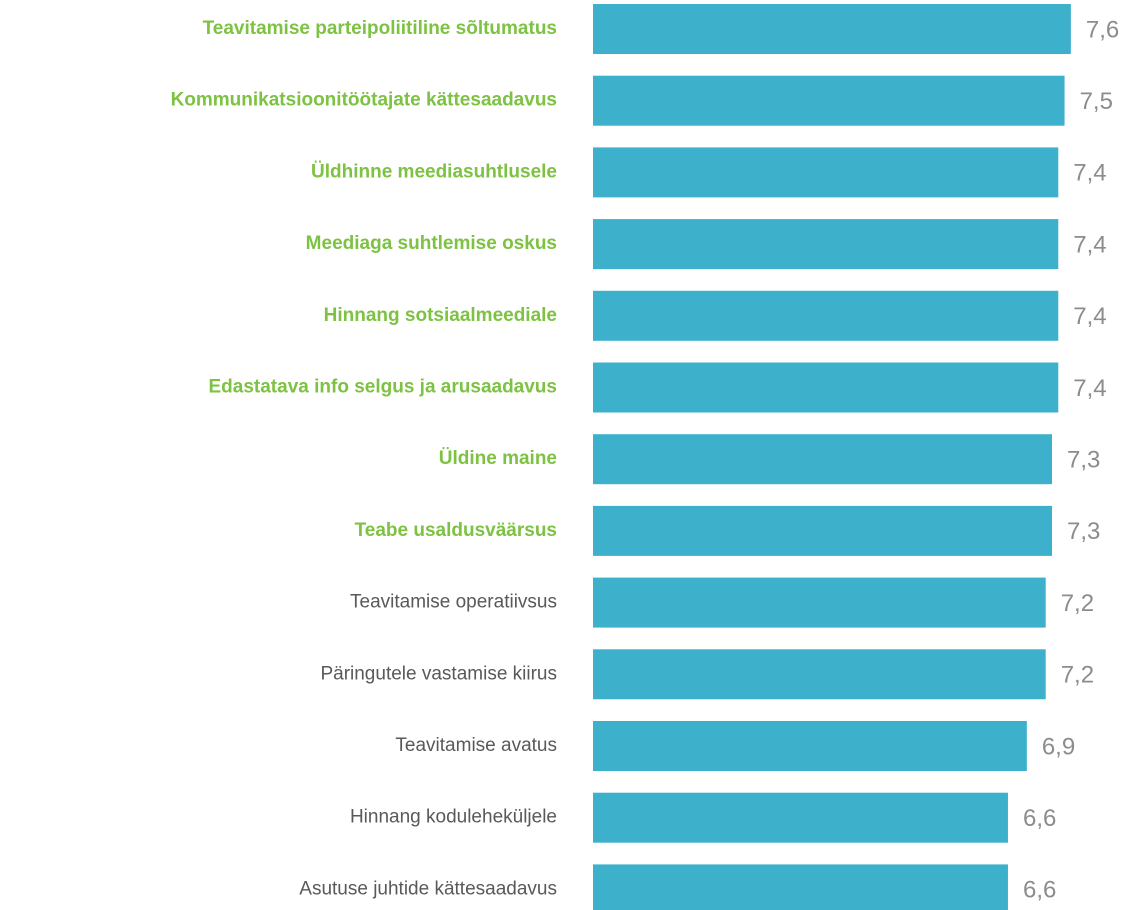 The height and width of the screenshot is (910, 1135). Describe the element at coordinates (438, 673) in the screenshot. I see `category-label: Päringutele vastamise kiirus` at that location.